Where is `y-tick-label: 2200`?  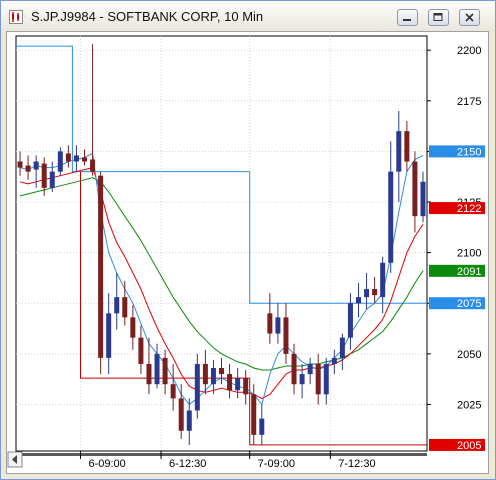 y-tick-label: 2200 is located at coordinates (469, 51).